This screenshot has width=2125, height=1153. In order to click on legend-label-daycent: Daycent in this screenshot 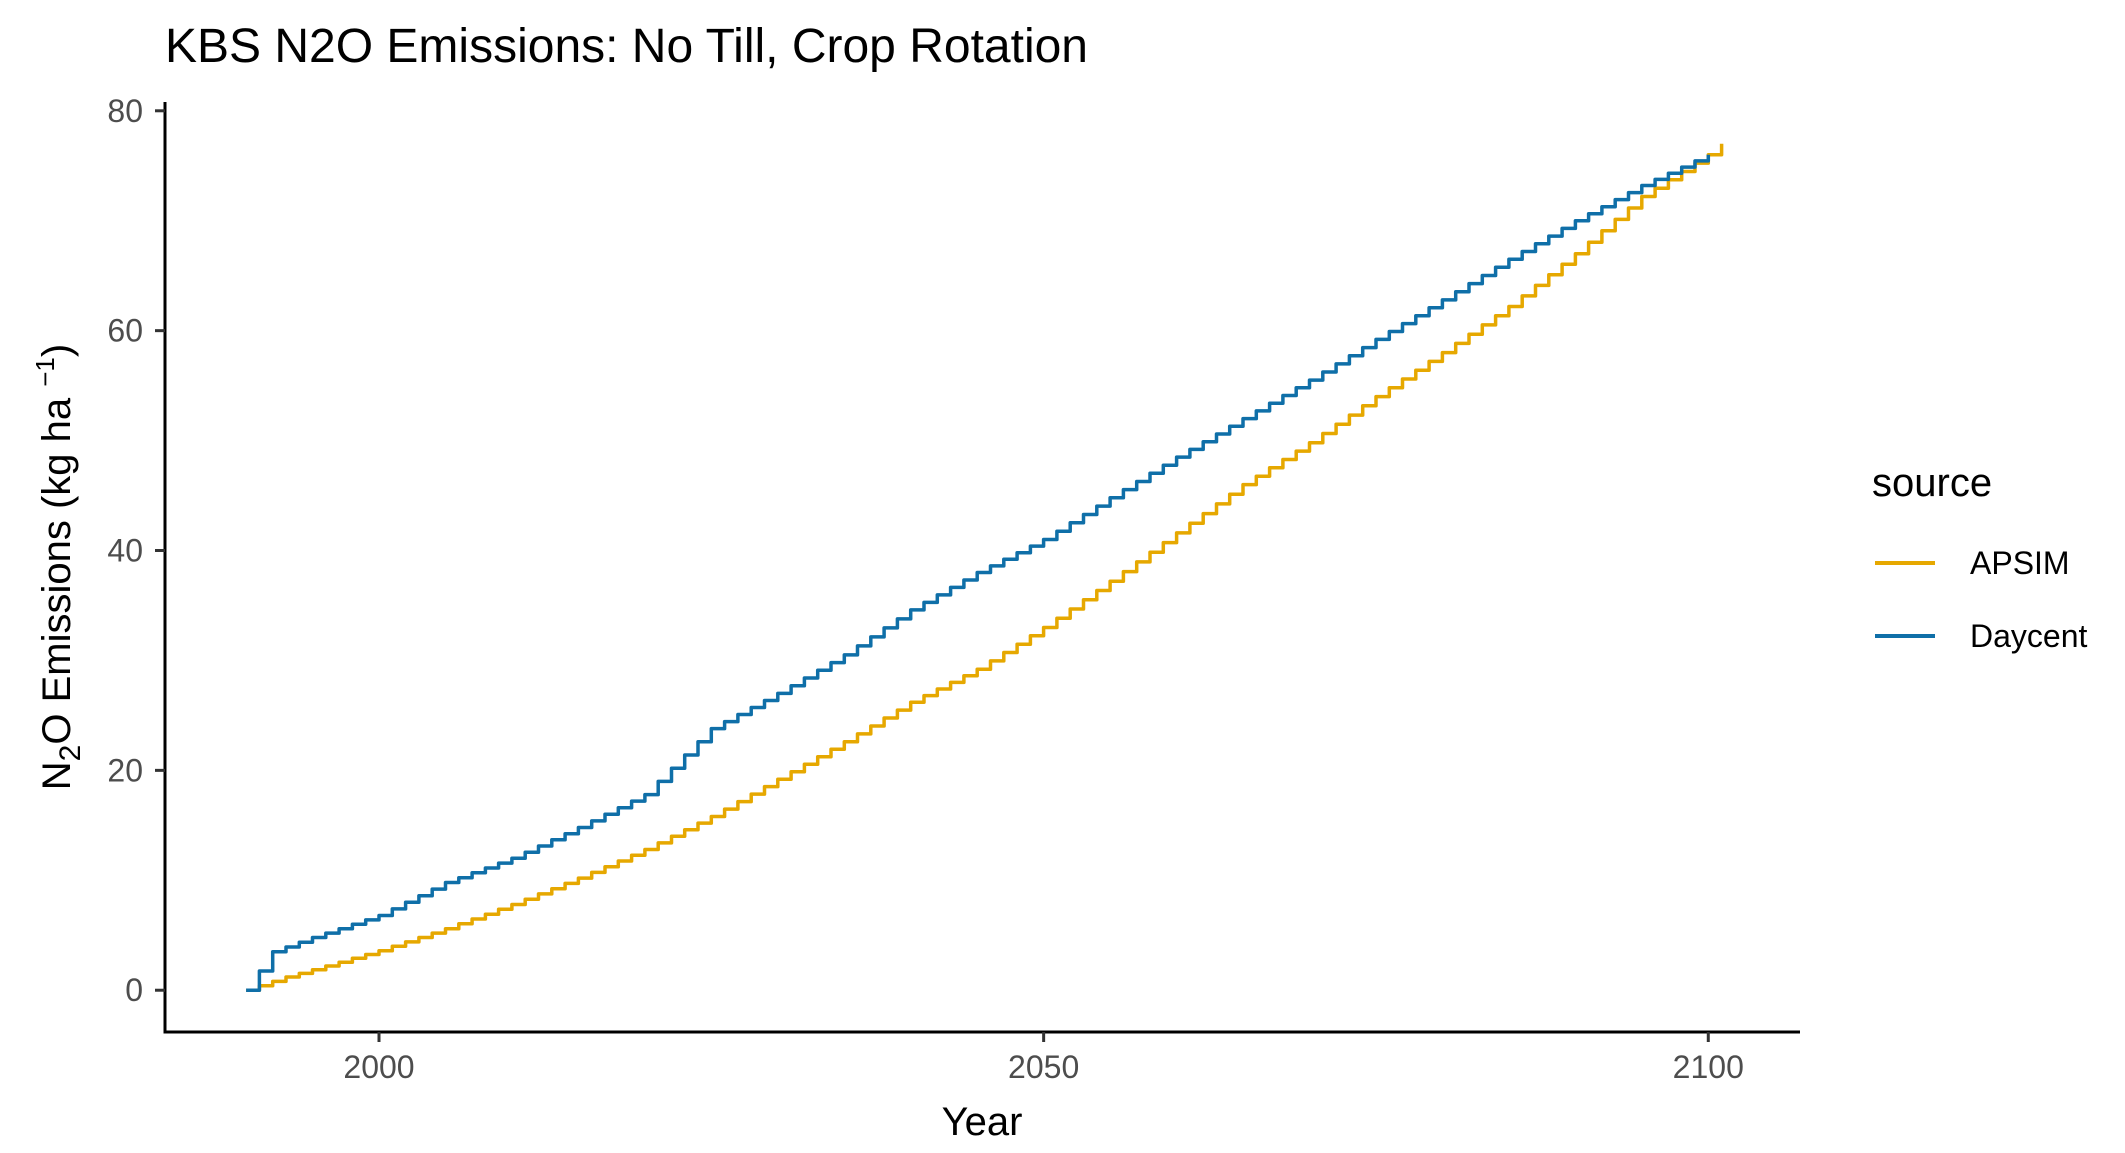, I will do `click(2029, 636)`.